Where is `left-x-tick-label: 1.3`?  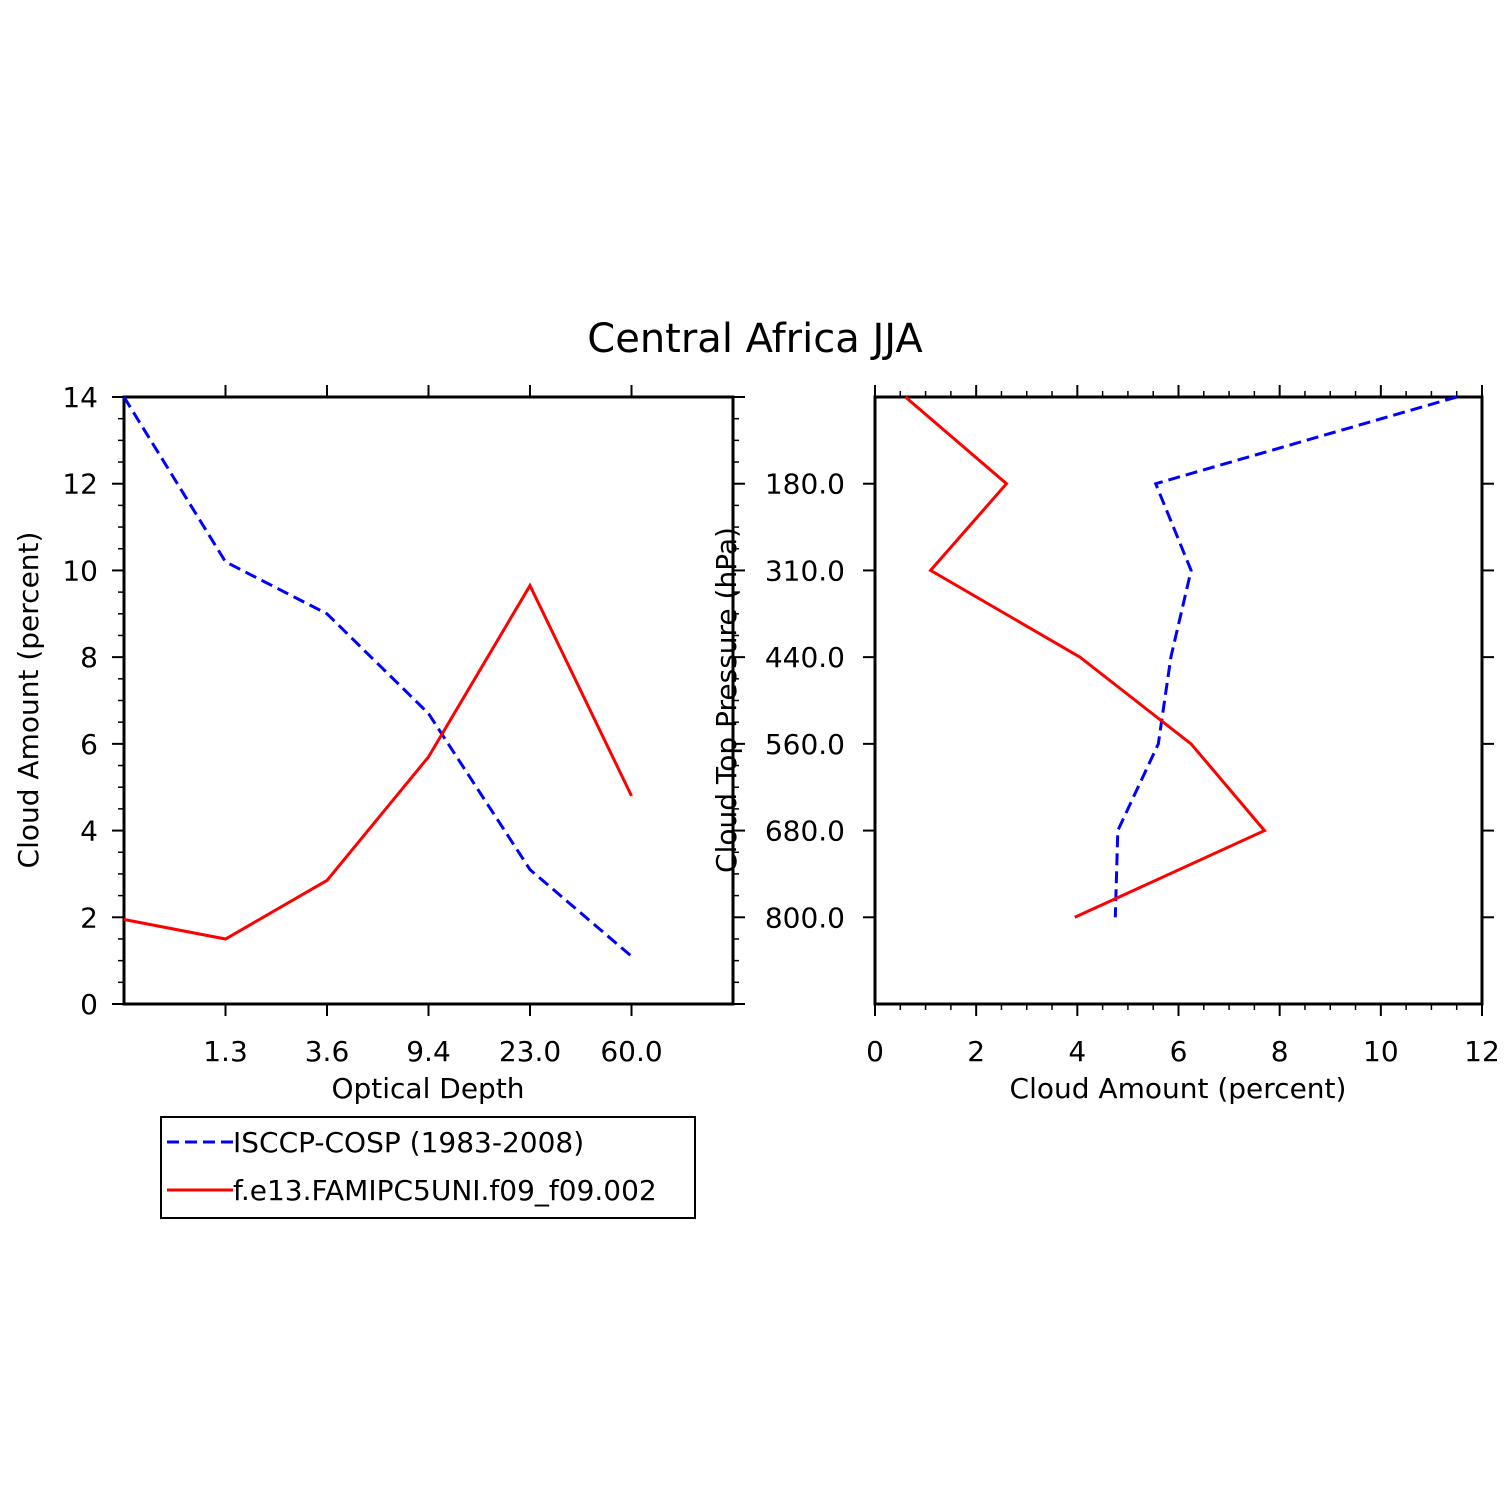 left-x-tick-label: 1.3 is located at coordinates (225, 1051).